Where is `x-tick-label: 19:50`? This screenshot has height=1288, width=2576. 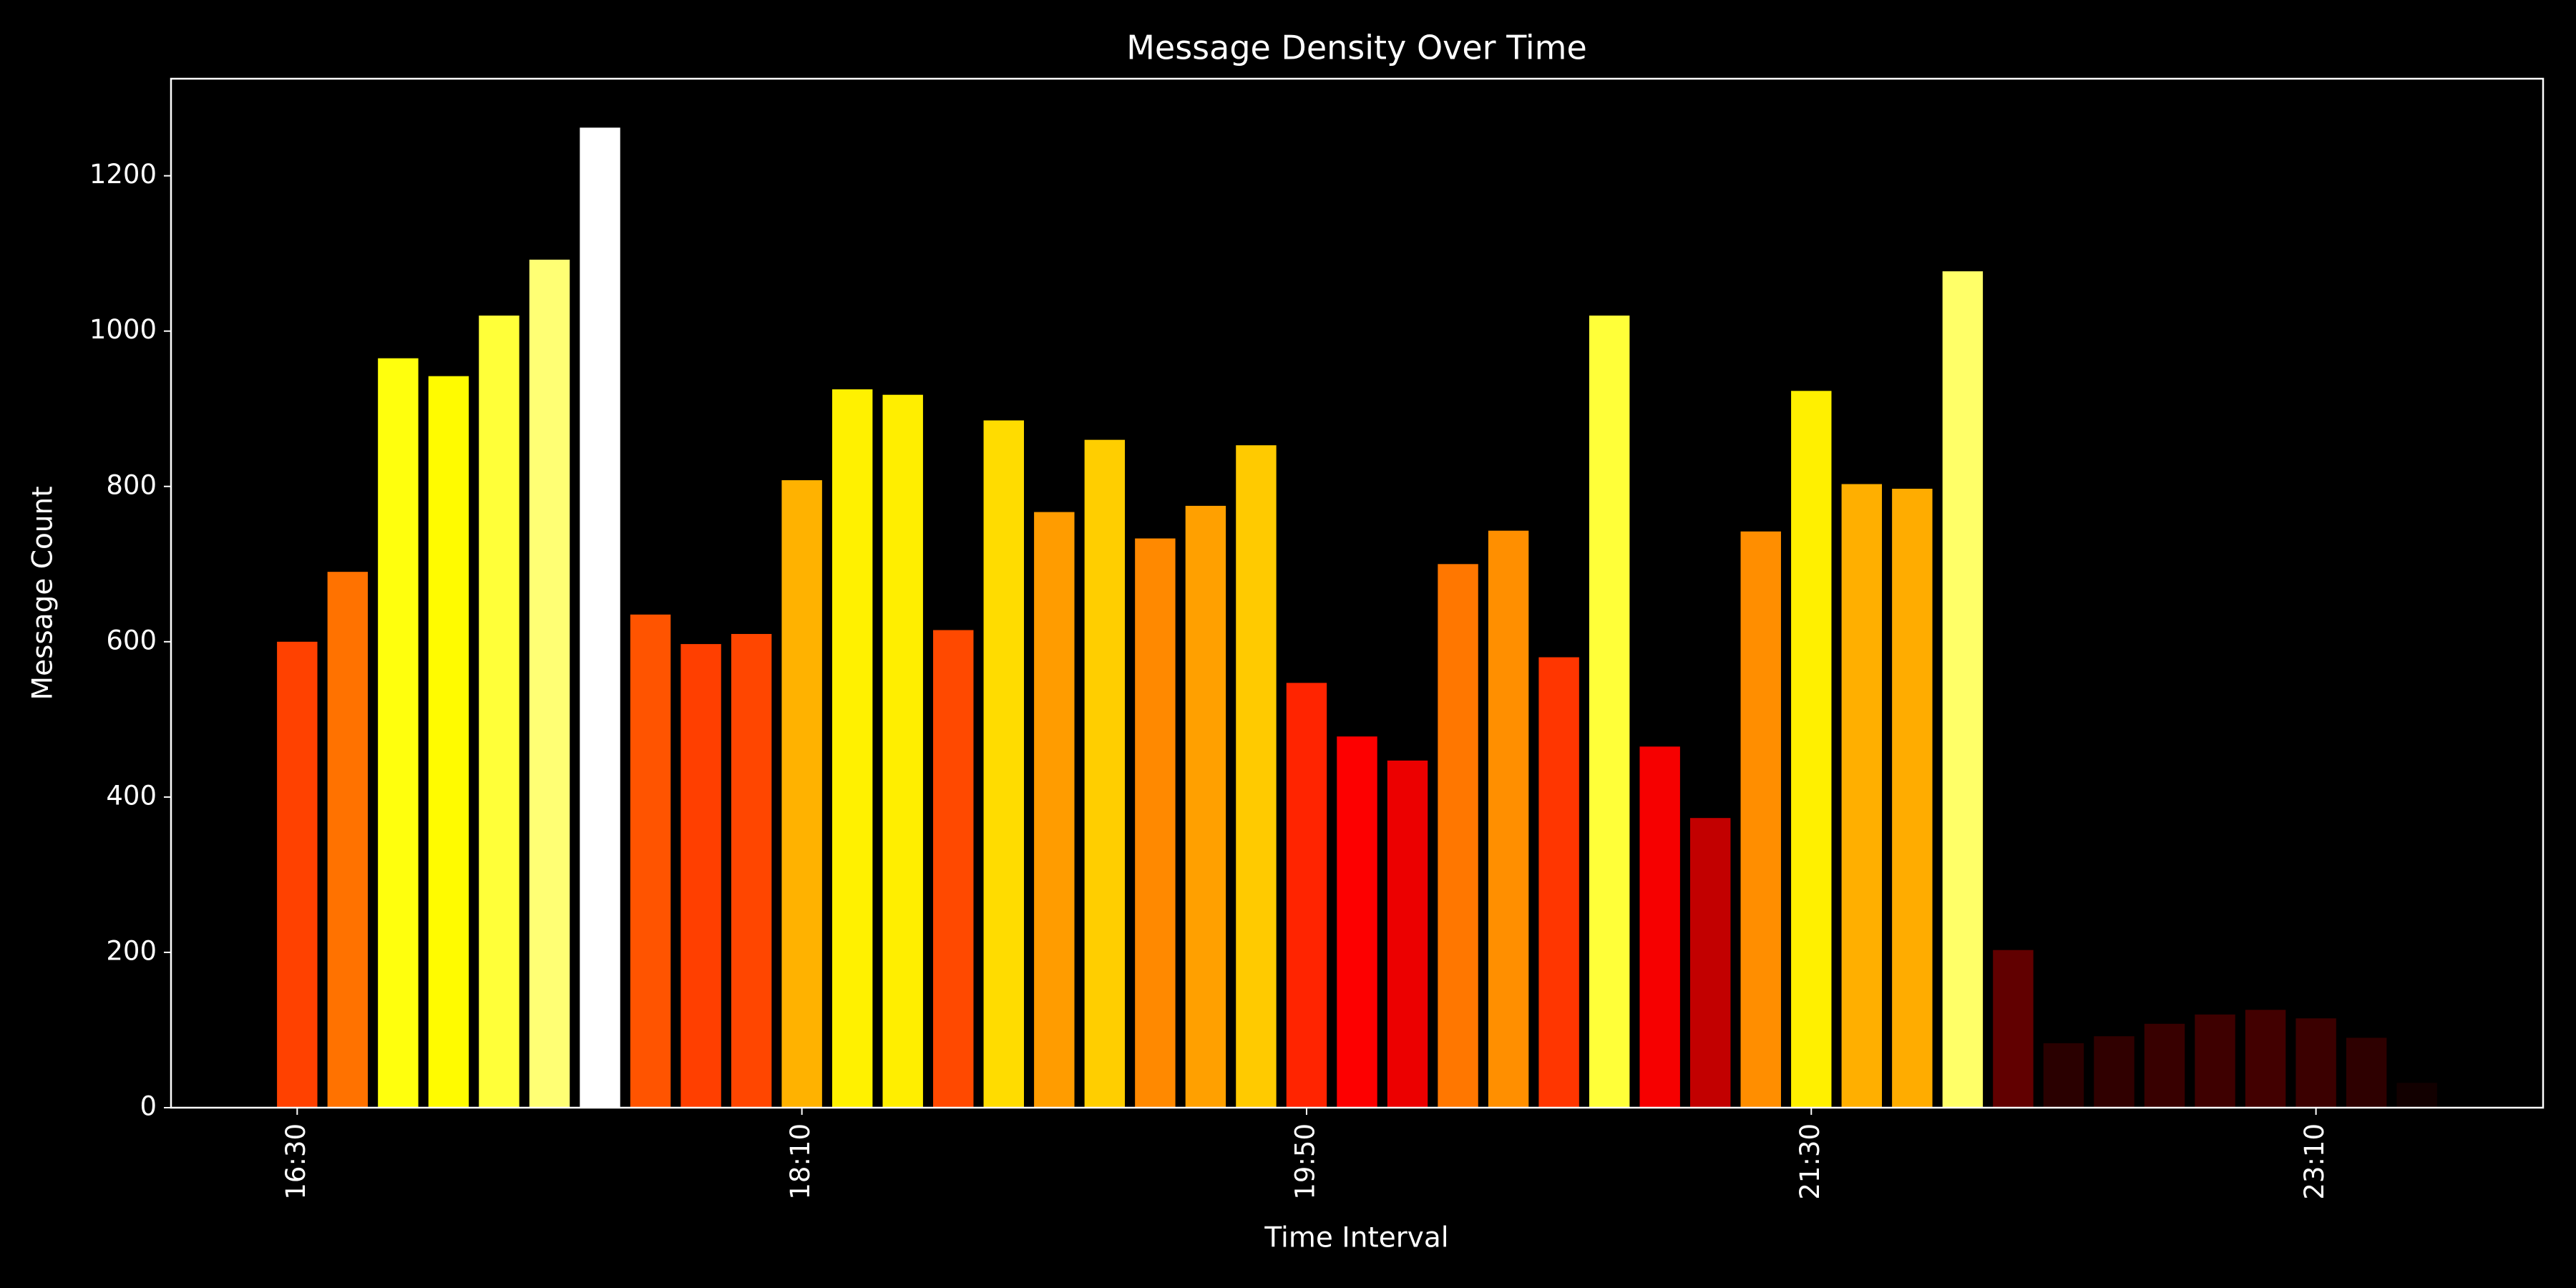 x-tick-label: 19:50 is located at coordinates (1304, 1161).